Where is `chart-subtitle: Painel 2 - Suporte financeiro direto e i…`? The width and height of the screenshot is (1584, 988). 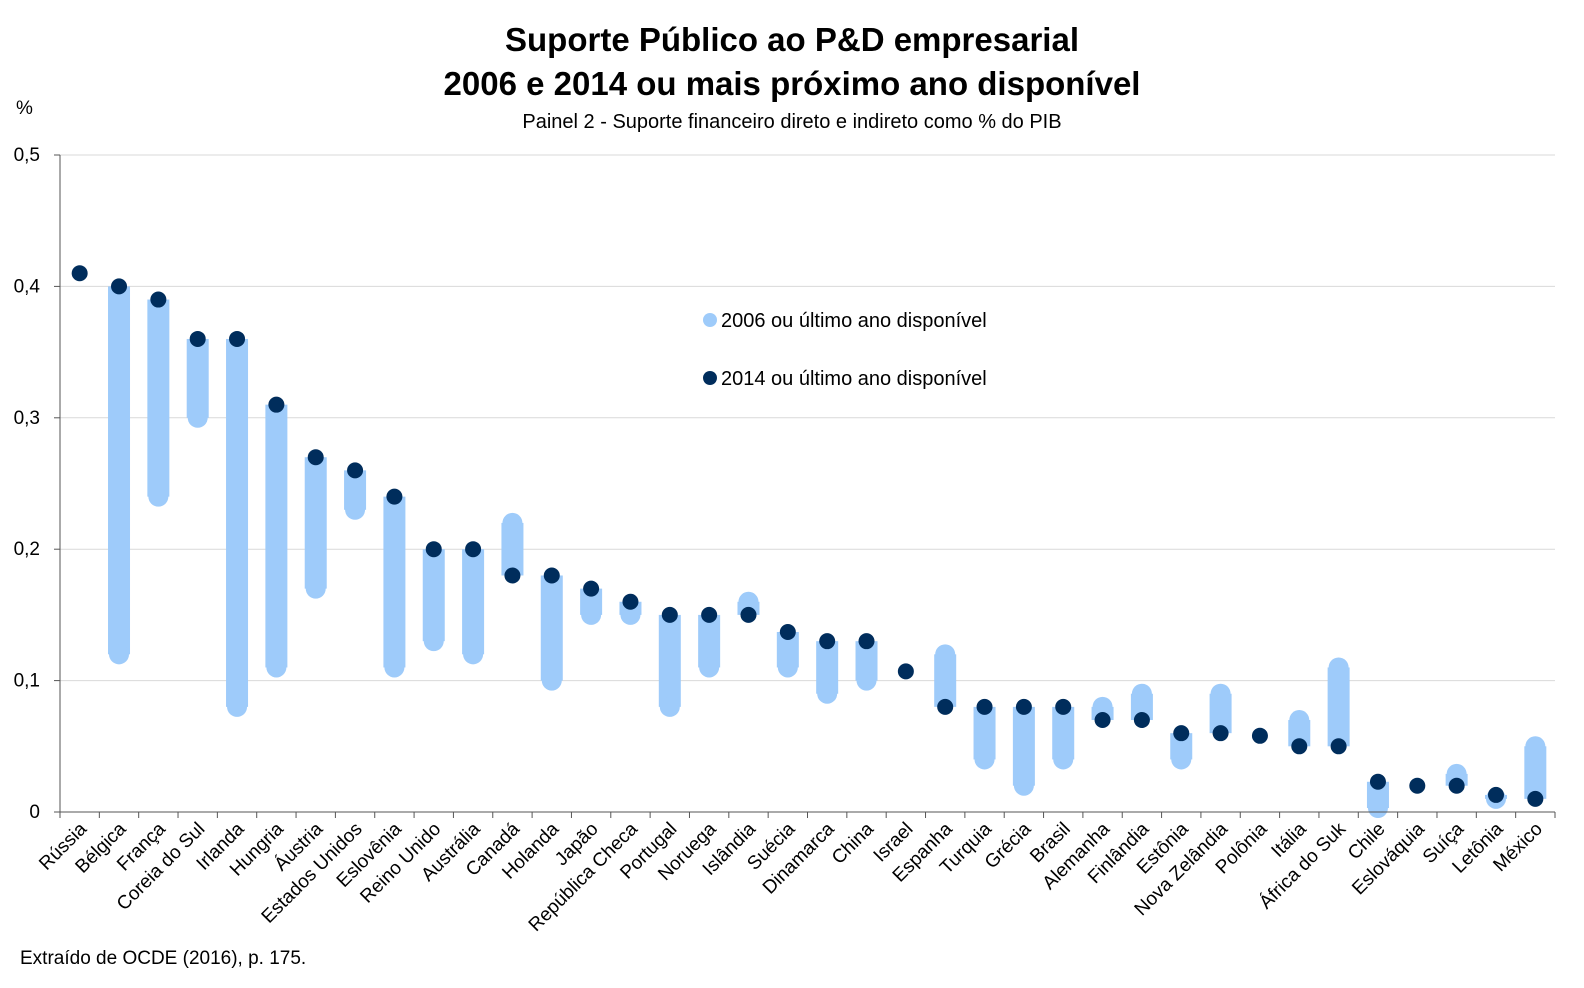 chart-subtitle: Painel 2 - Suporte financeiro direto e i… is located at coordinates (792, 122).